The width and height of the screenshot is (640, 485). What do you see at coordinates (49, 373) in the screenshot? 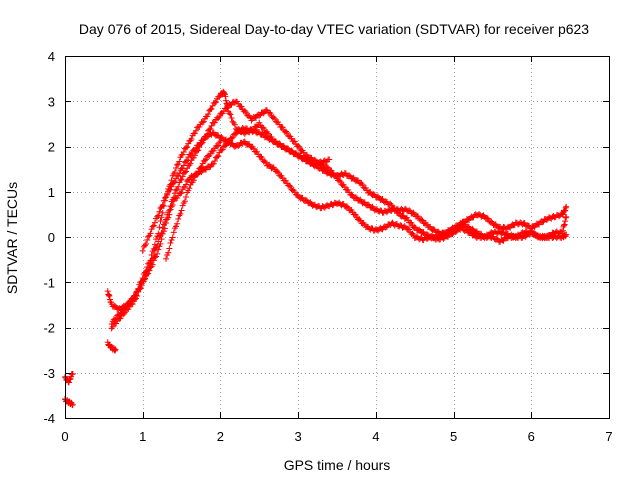
I see `y-tick-label: -3` at bounding box center [49, 373].